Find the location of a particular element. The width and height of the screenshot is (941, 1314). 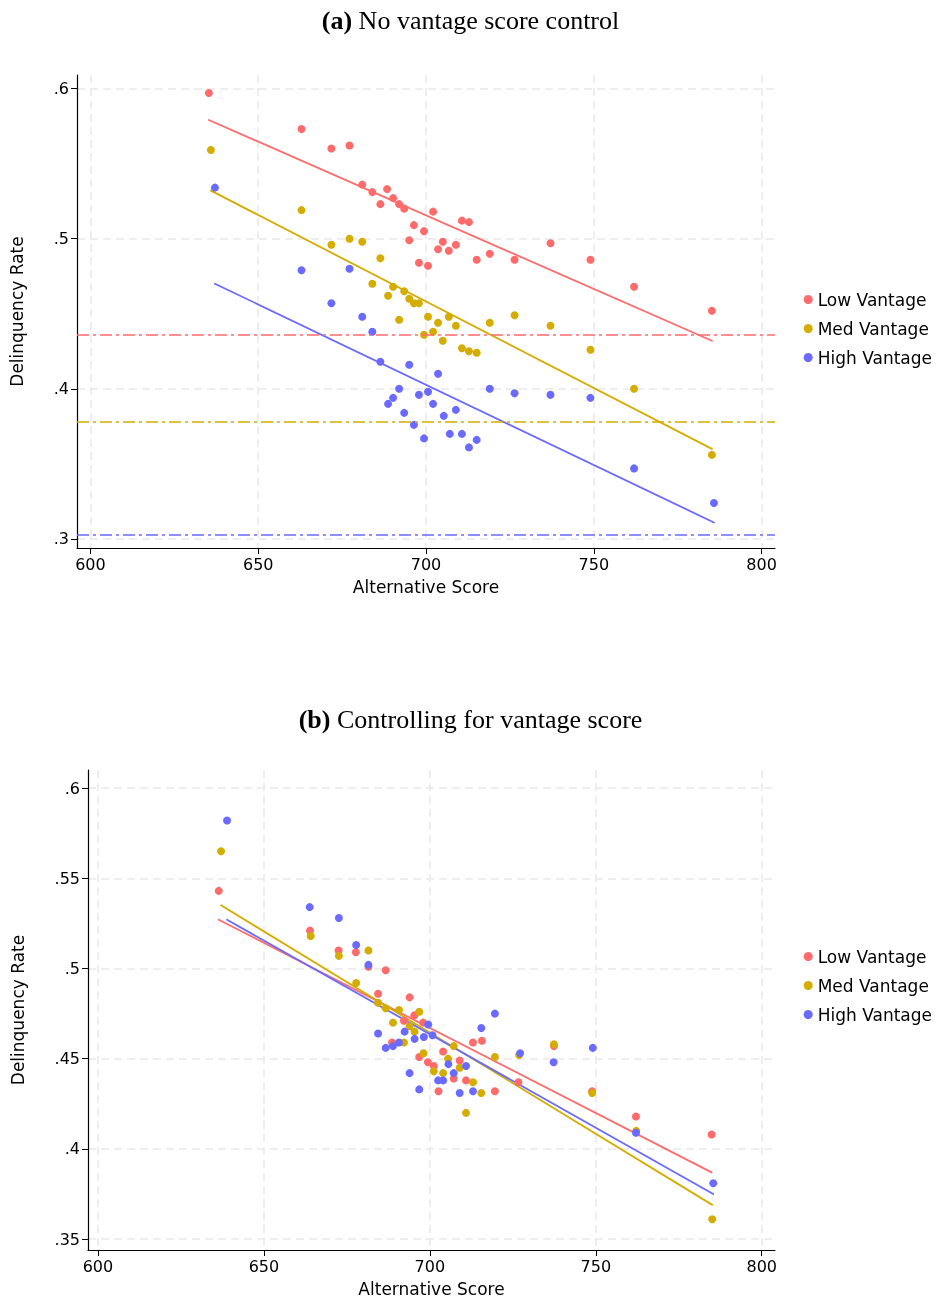

x-tick-label: 650 is located at coordinates (264, 1266).